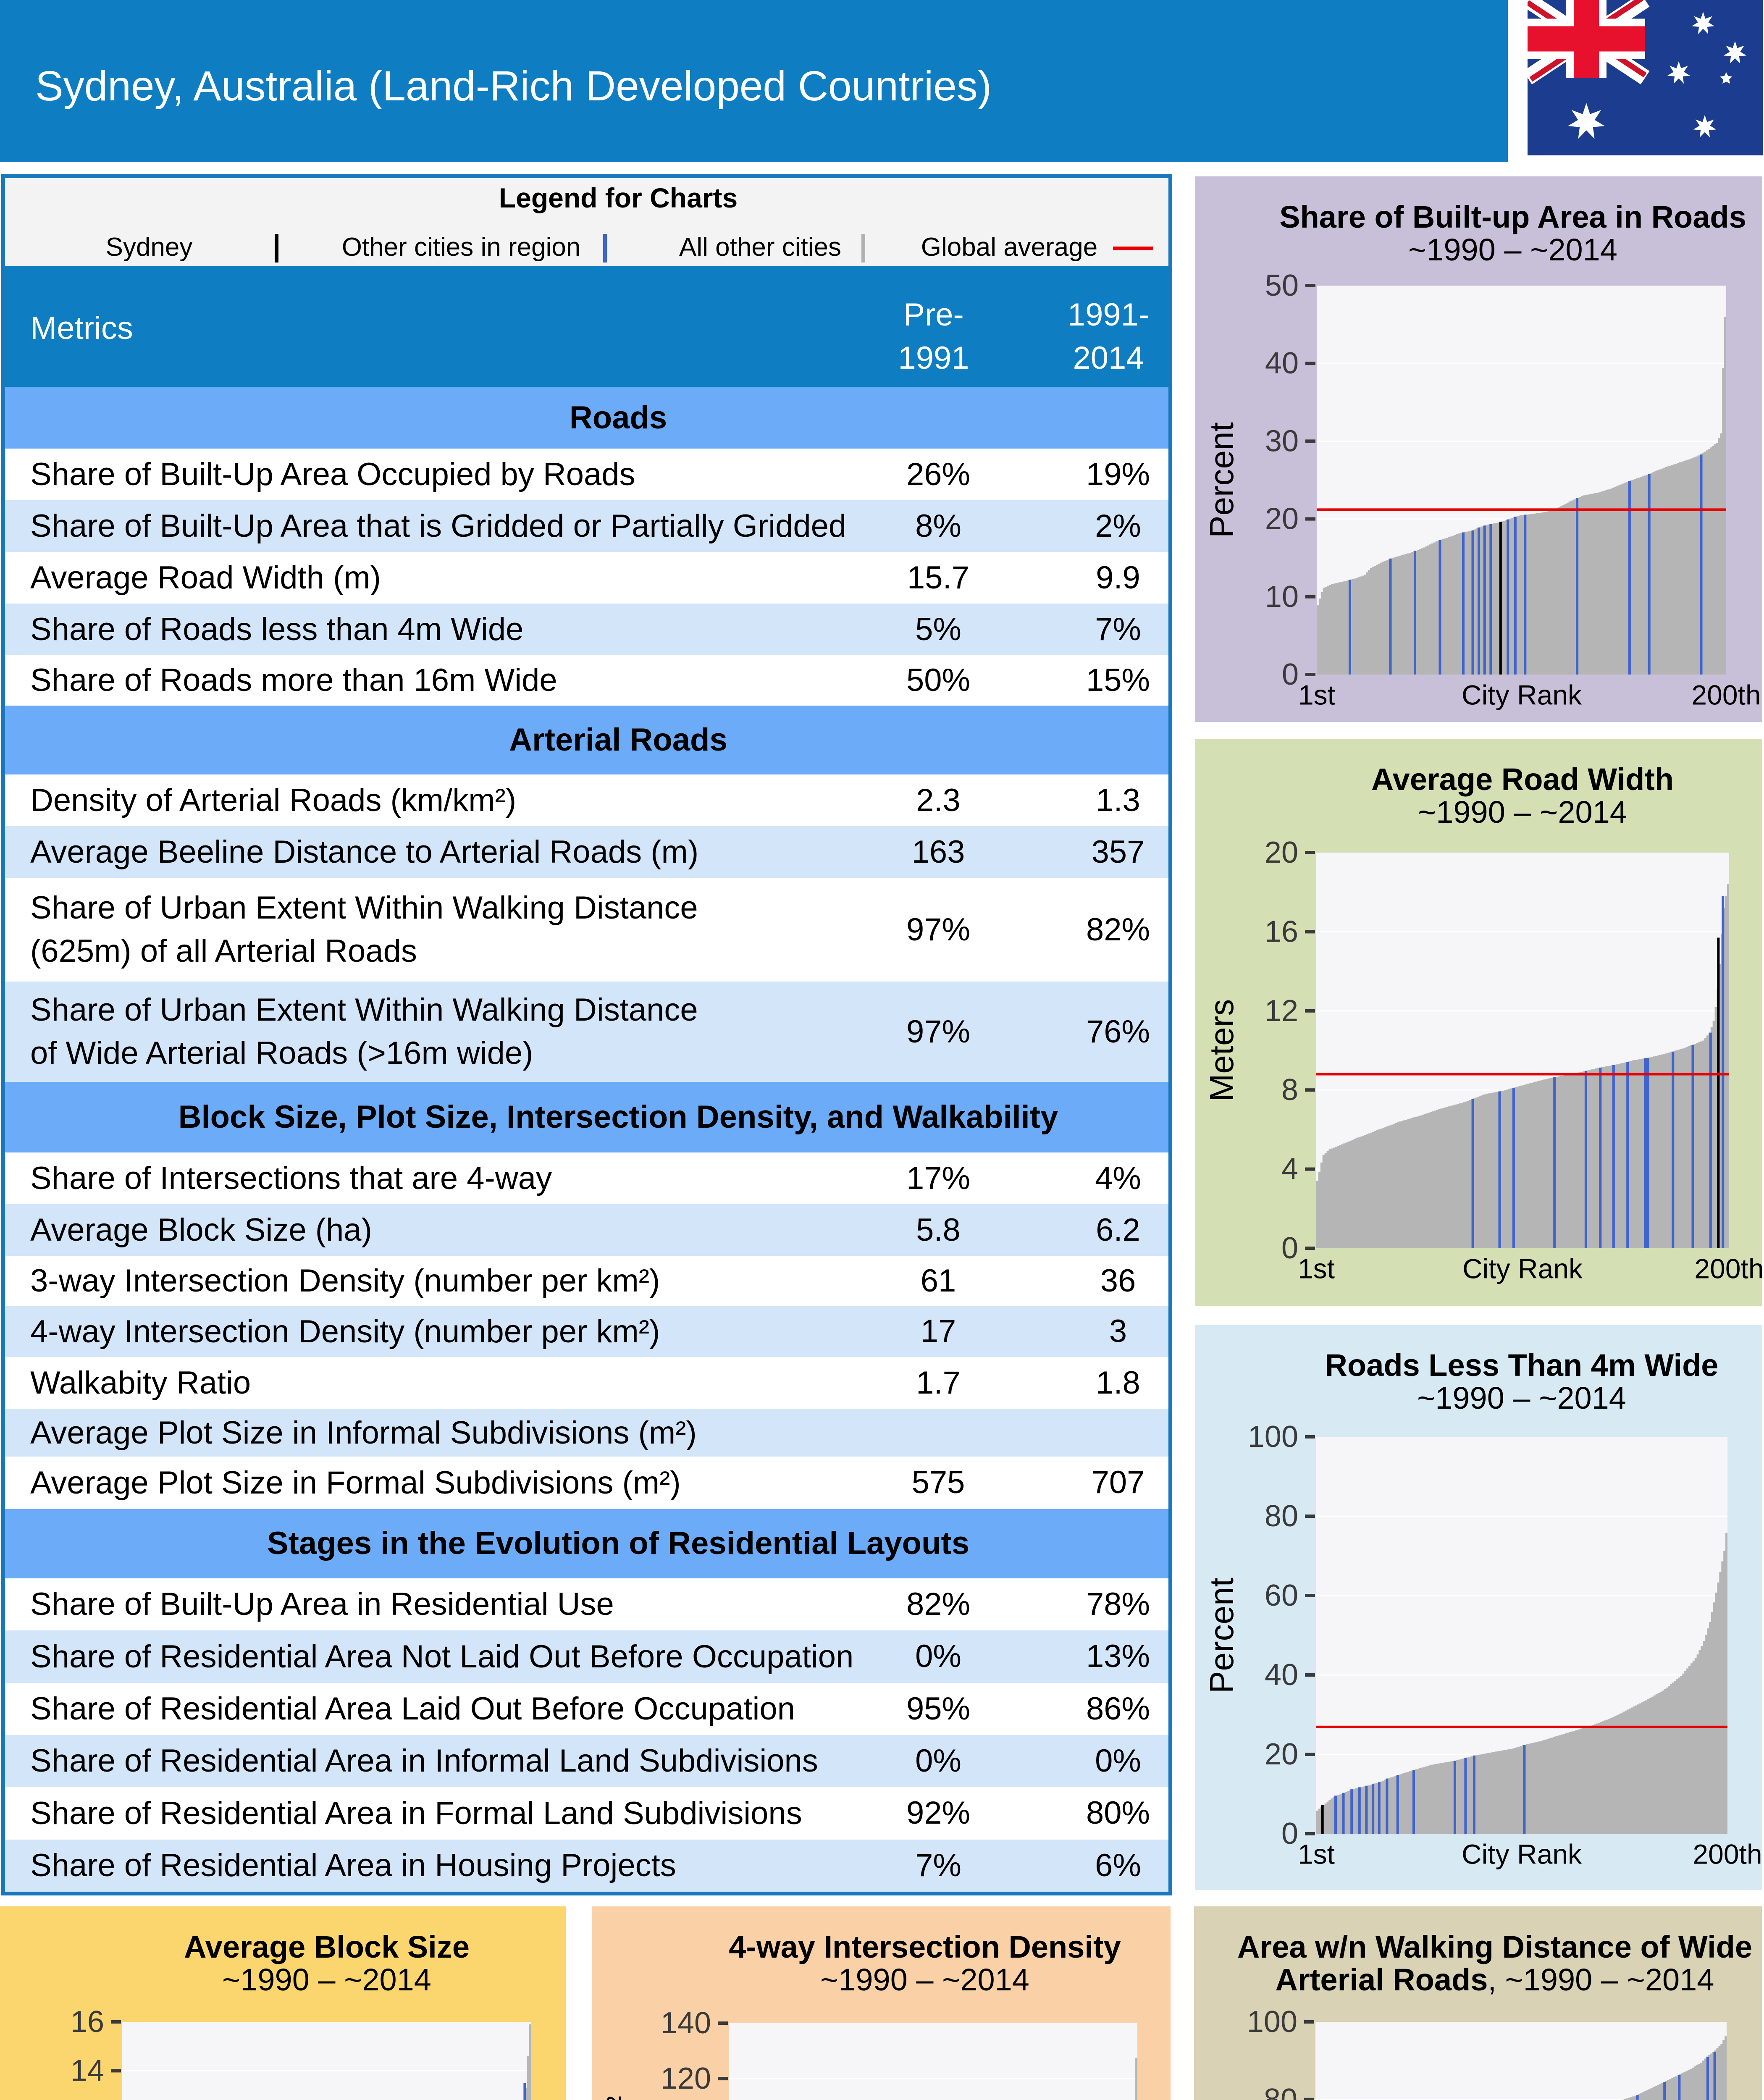 This screenshot has width=1764, height=2100. What do you see at coordinates (686, 2023) in the screenshot?
I see `svg-text: 140` at bounding box center [686, 2023].